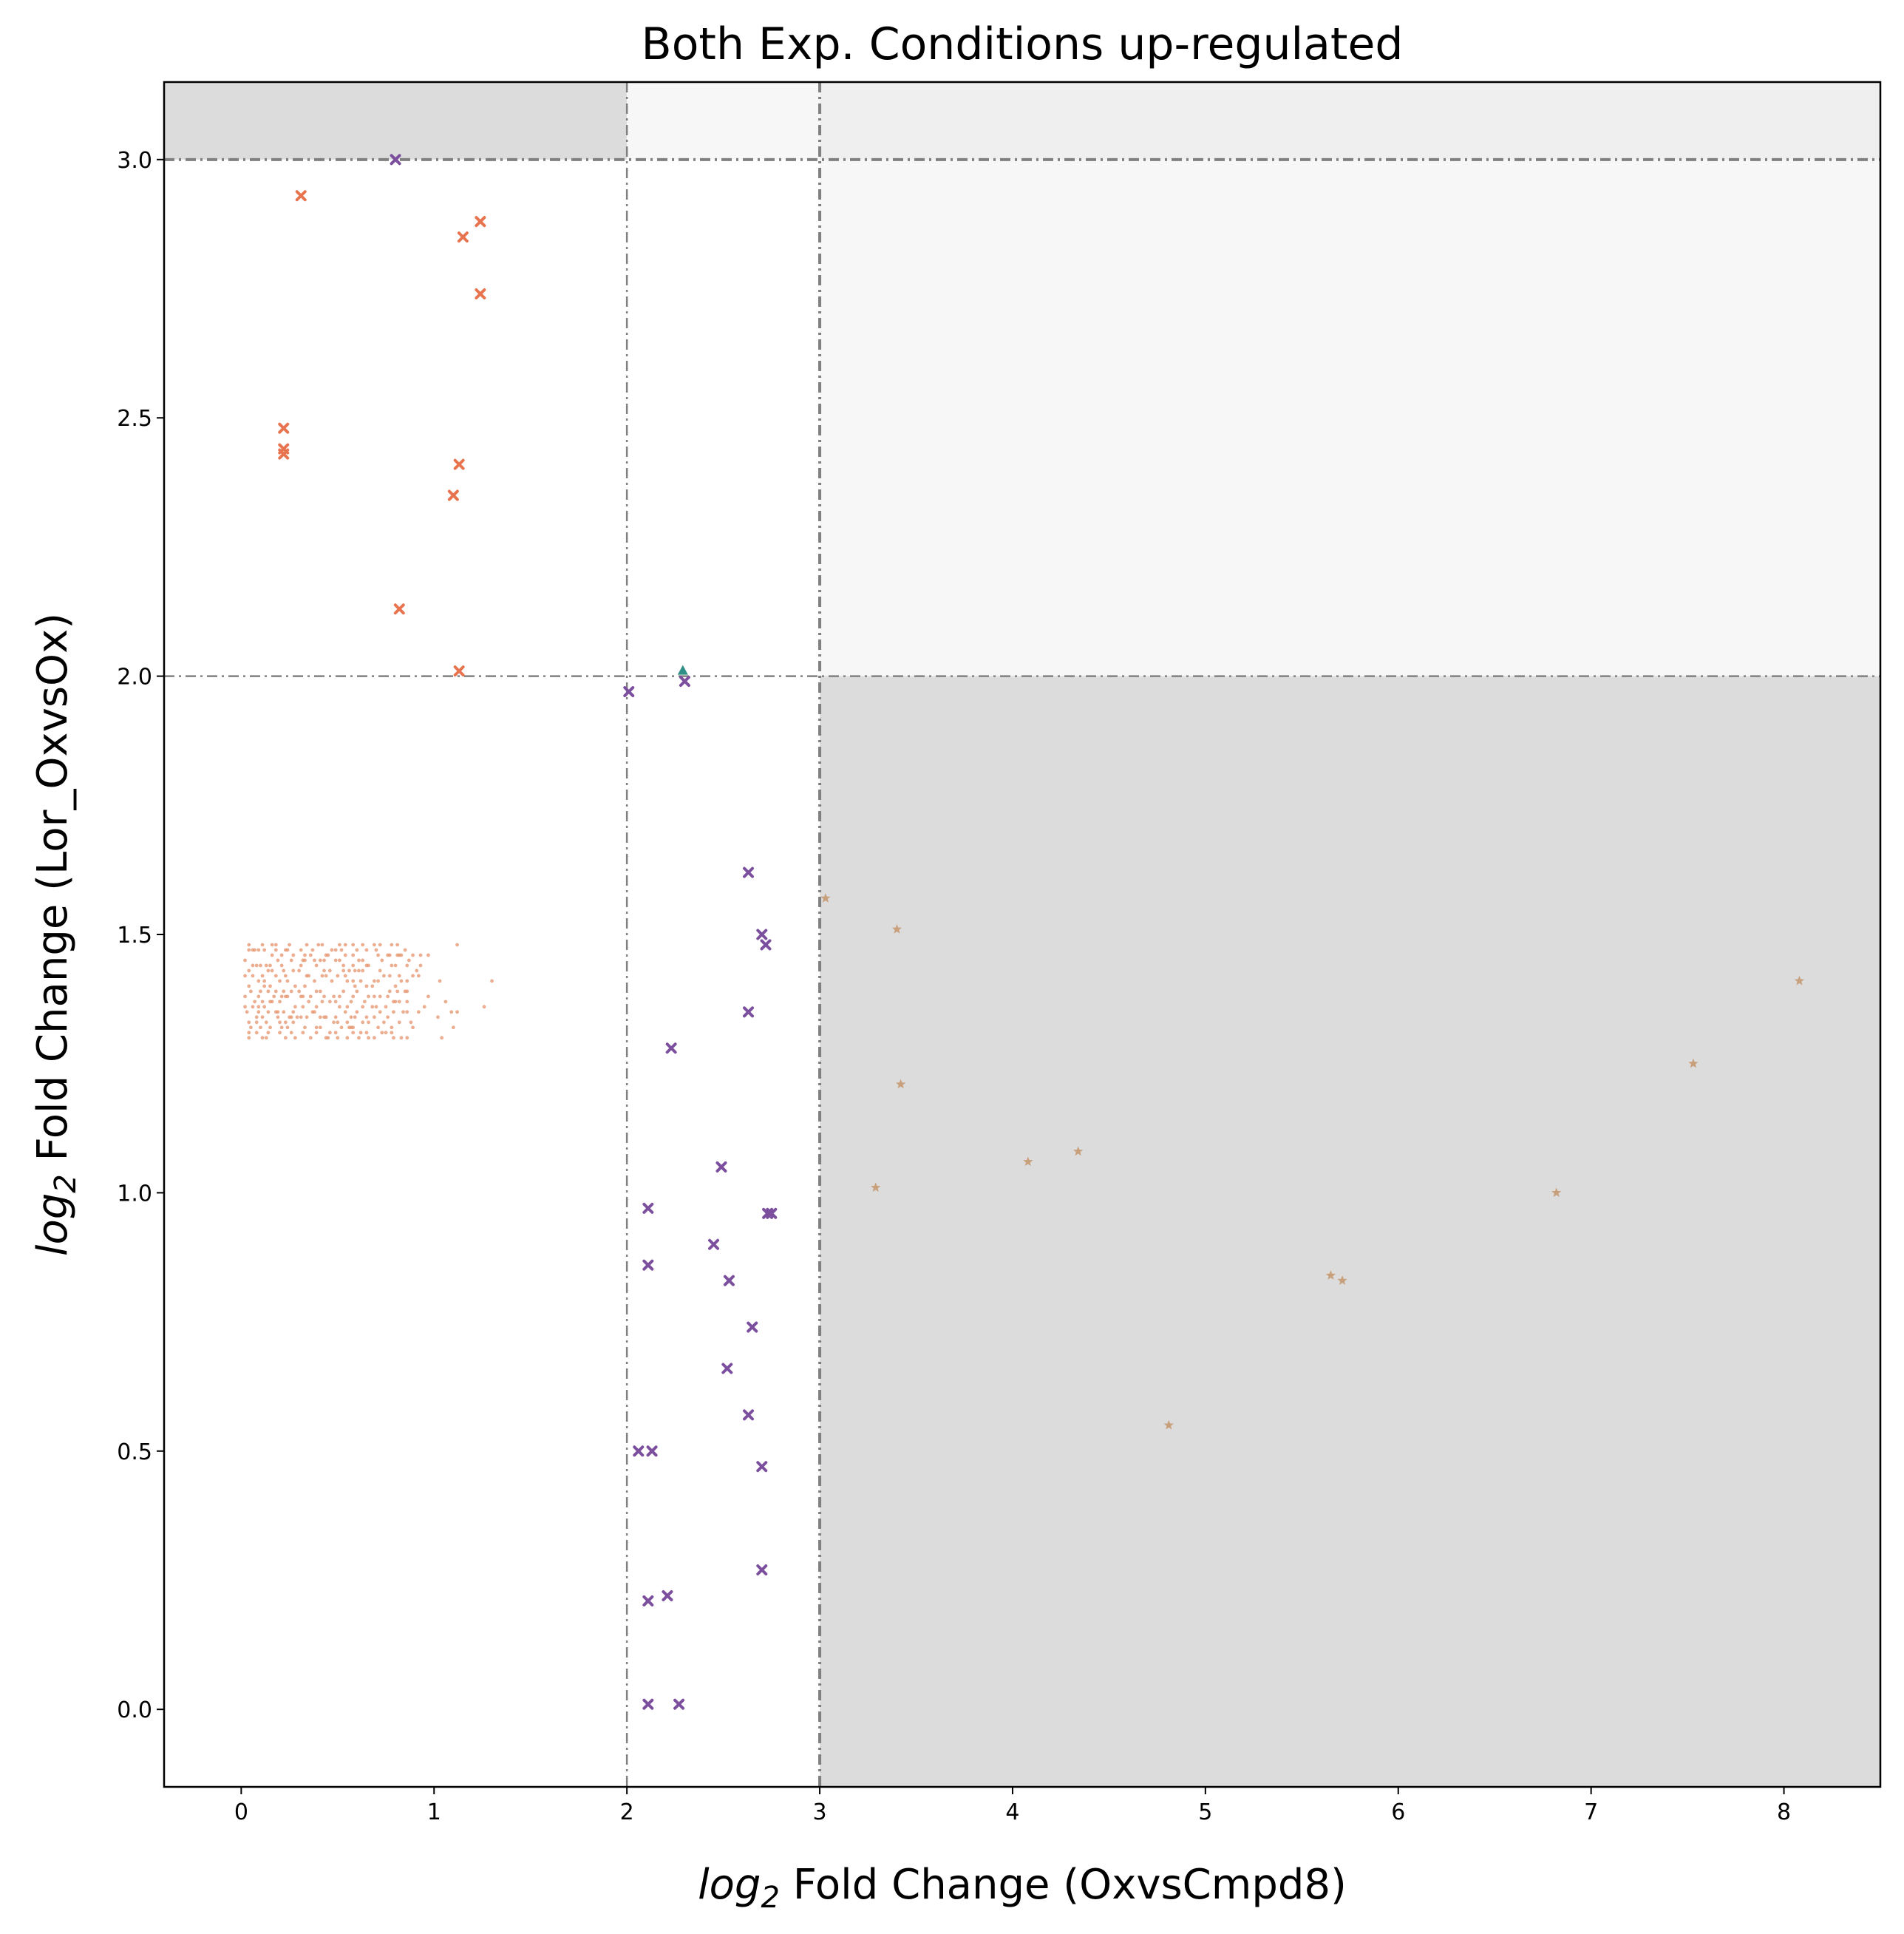 This screenshot has height=1934, width=1904. I want to click on y-tick-label: 1.0, so click(134, 1194).